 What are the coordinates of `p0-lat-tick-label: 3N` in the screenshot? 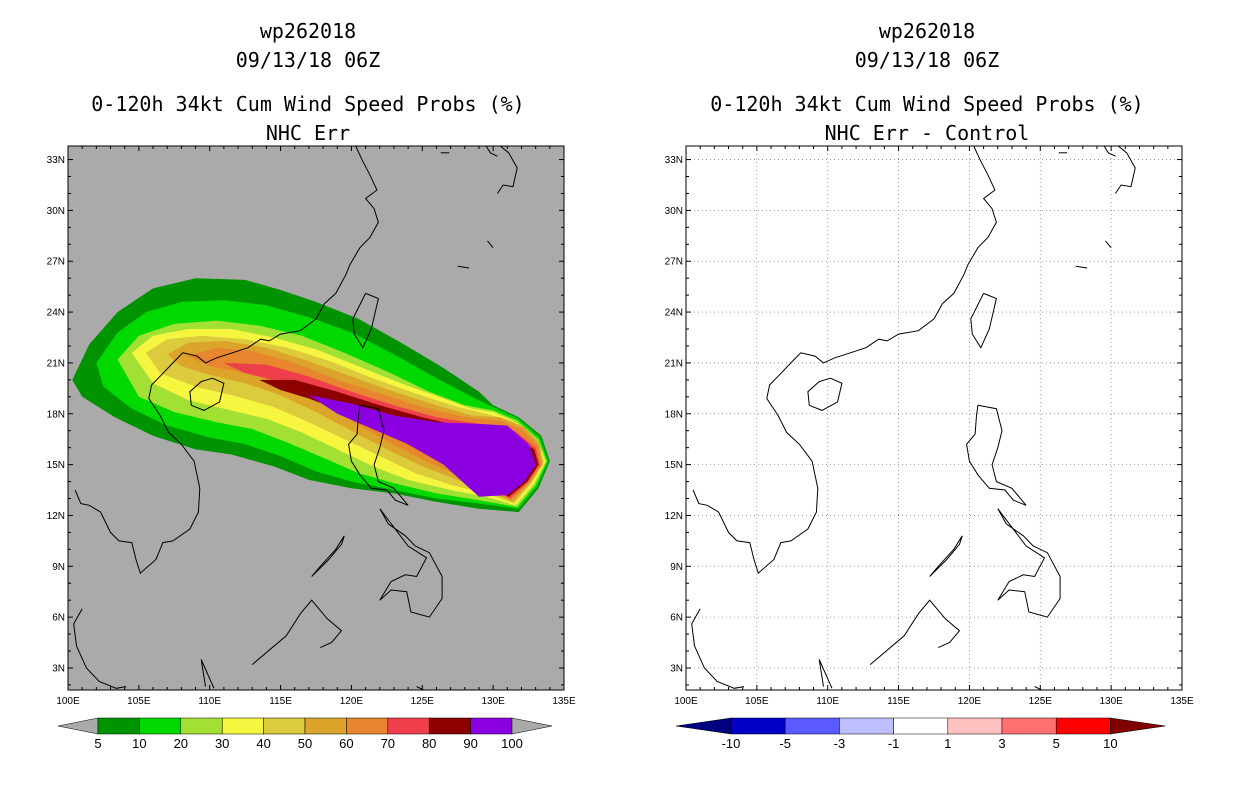 It's located at (58, 668).